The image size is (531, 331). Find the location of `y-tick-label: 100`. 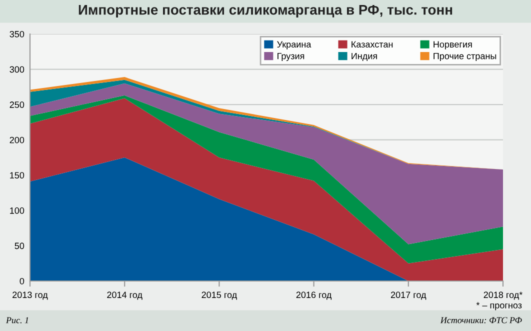

y-tick-label: 100 is located at coordinates (17, 210).